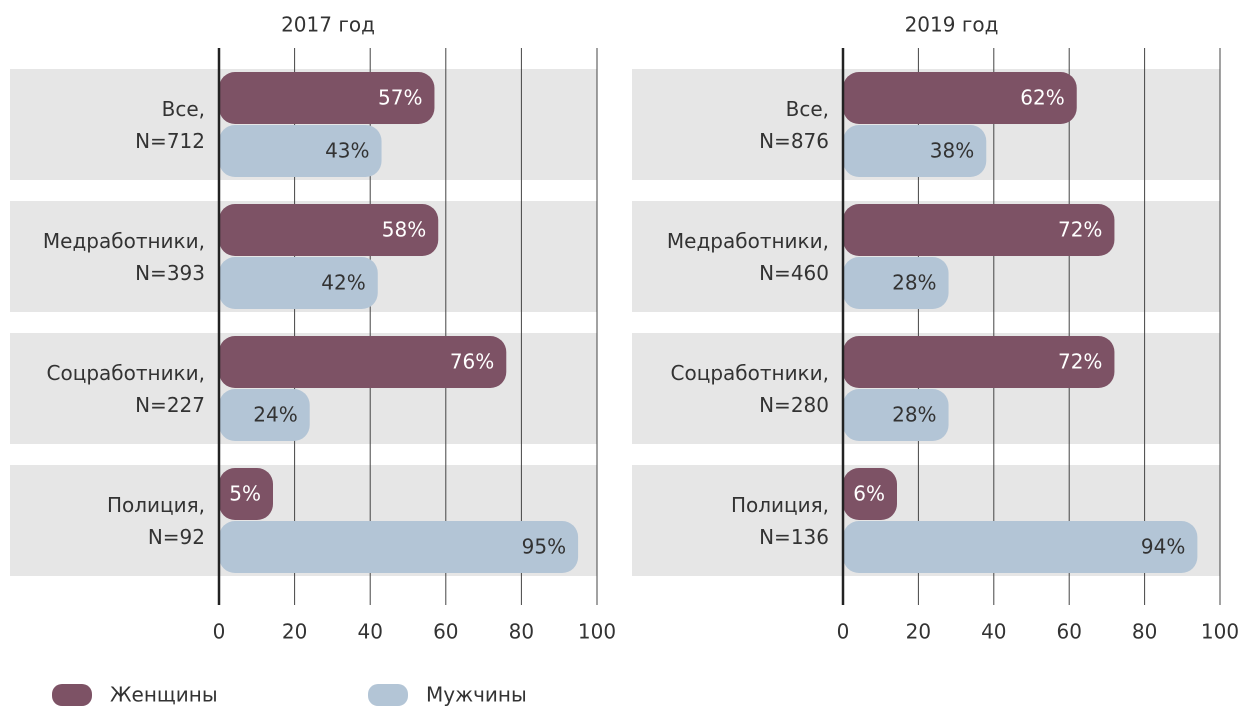 Image resolution: width=1239 pixels, height=708 pixels. Describe the element at coordinates (472, 362) in the screenshot. I see `value-label: 76%` at that location.